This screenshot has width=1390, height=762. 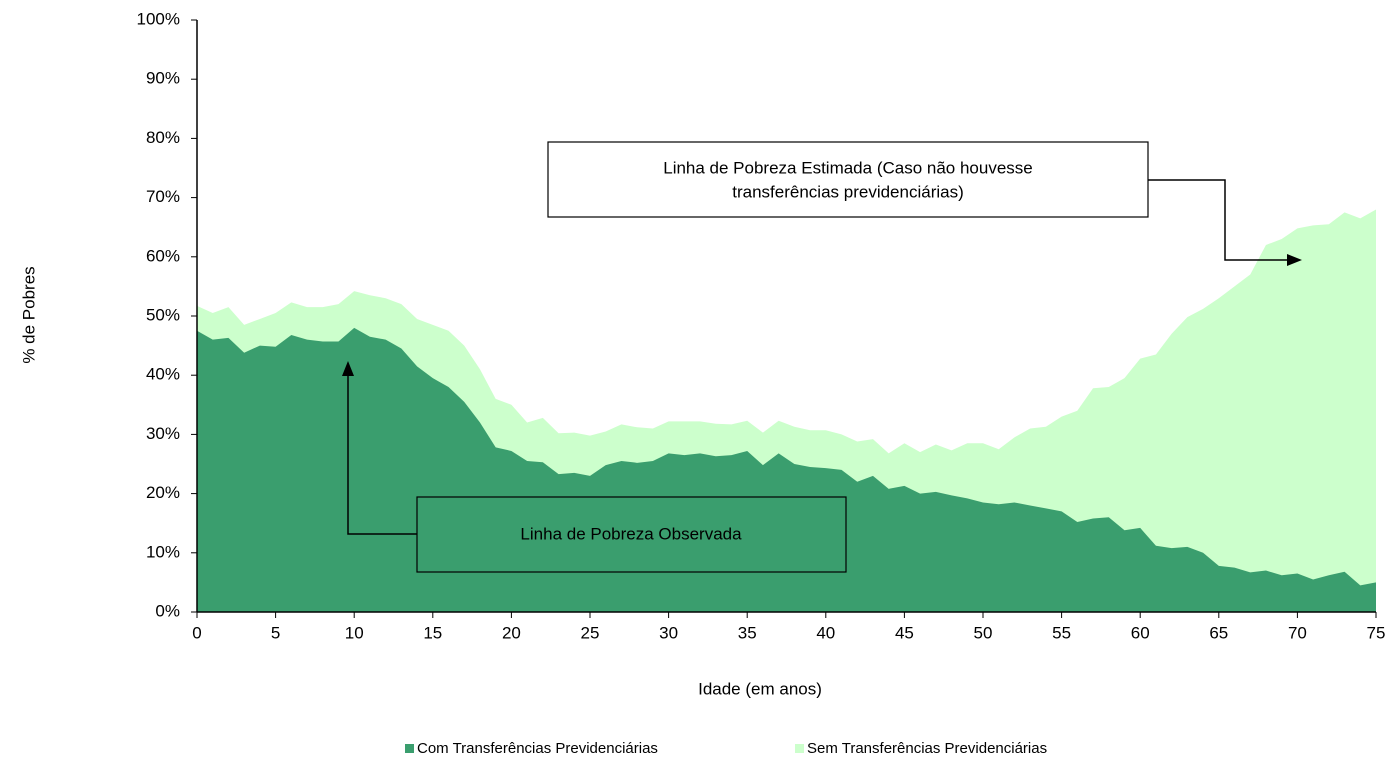 I want to click on x-tick-label: 5, so click(x=275, y=632).